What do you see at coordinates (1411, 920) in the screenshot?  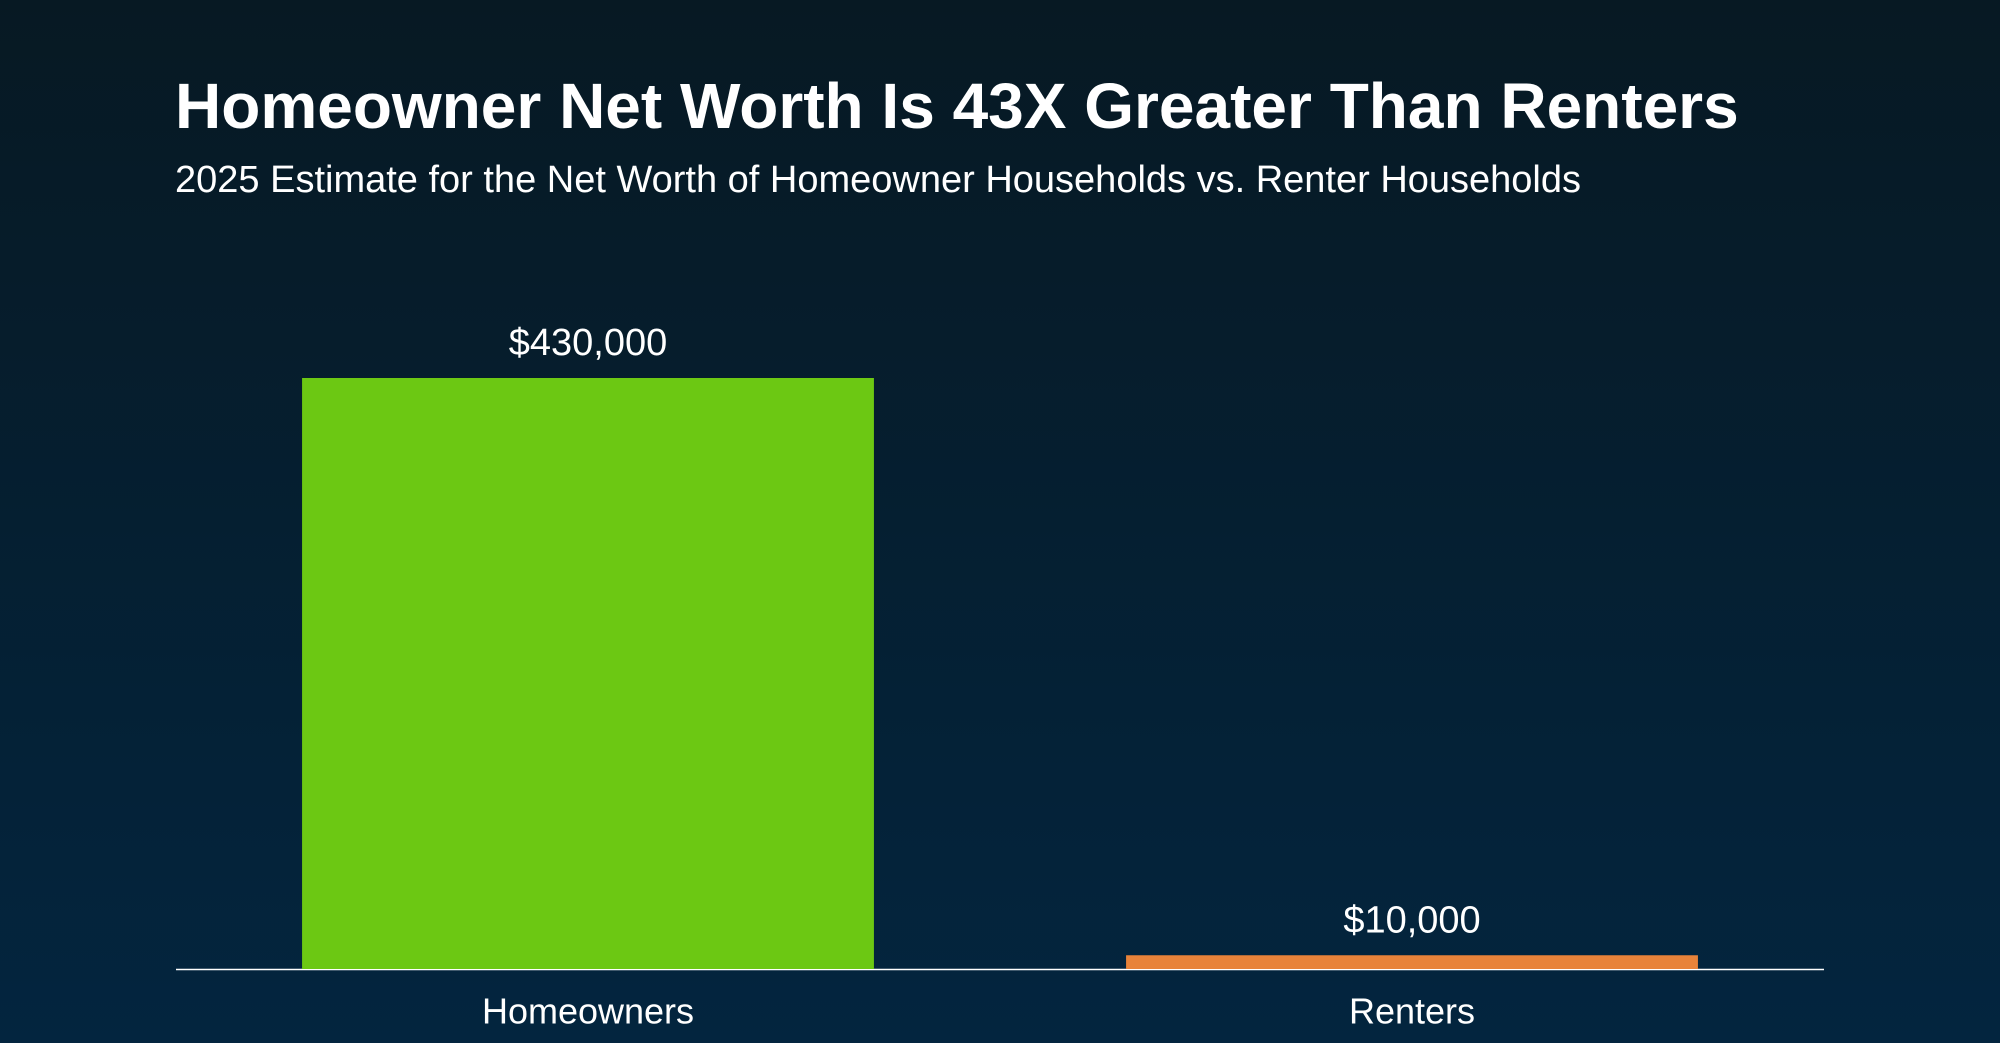 I see `value-label: $10,000` at bounding box center [1411, 920].